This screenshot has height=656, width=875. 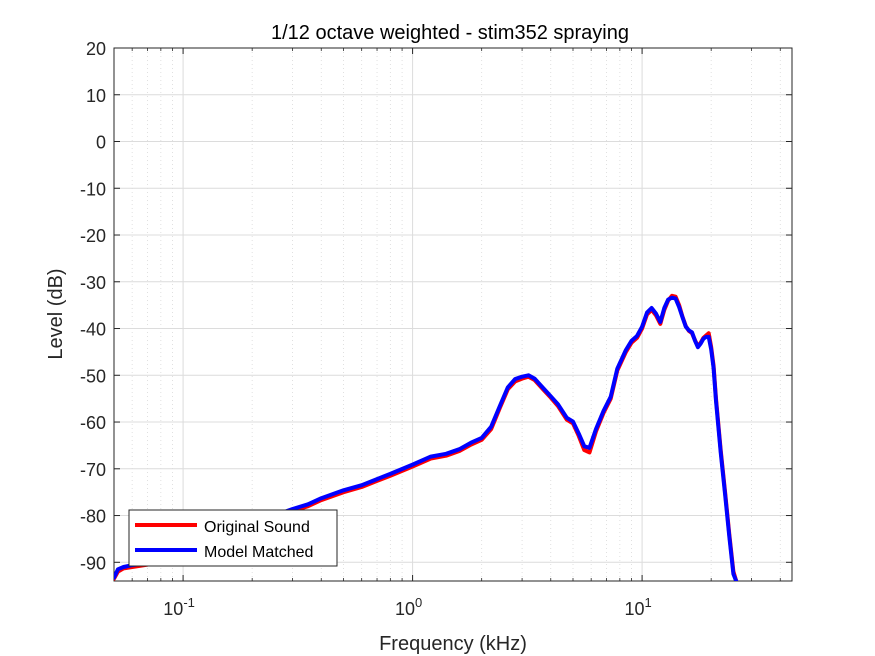 I want to click on legend-label-original-sound: Original Sound, so click(x=257, y=527).